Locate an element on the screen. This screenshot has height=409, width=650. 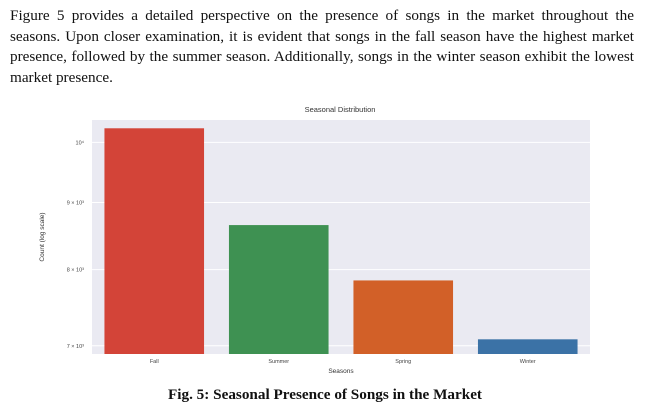
x-tick-label: Spring is located at coordinates (403, 362).